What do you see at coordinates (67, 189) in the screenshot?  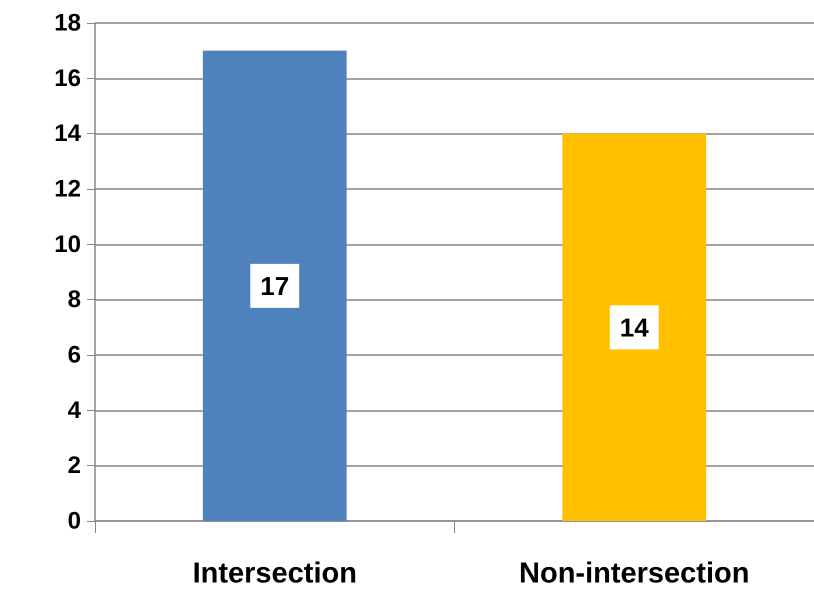 I see `y-tick-label: 12` at bounding box center [67, 189].